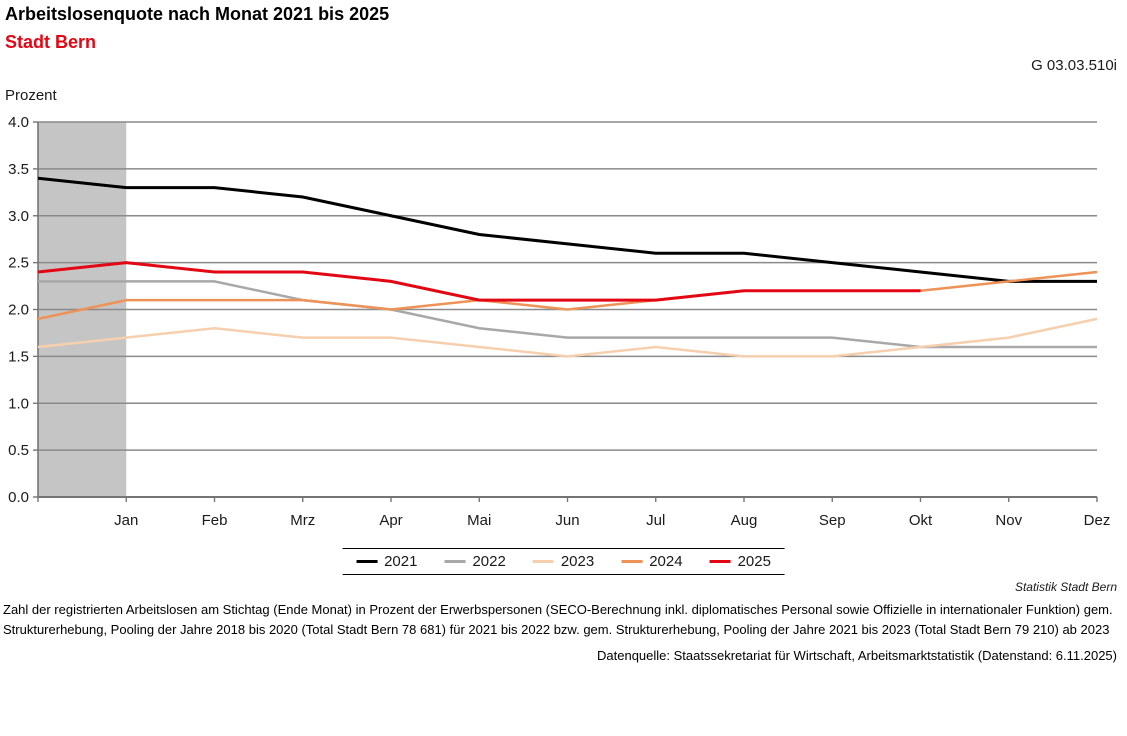  What do you see at coordinates (567, 337) in the screenshot?
I see `series-line-2023` at bounding box center [567, 337].